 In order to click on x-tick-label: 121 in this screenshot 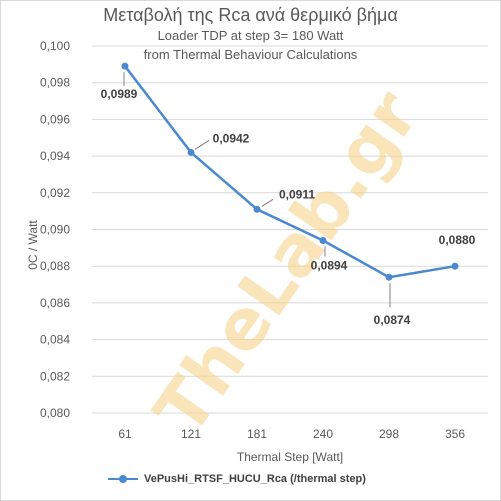, I will do `click(191, 434)`.